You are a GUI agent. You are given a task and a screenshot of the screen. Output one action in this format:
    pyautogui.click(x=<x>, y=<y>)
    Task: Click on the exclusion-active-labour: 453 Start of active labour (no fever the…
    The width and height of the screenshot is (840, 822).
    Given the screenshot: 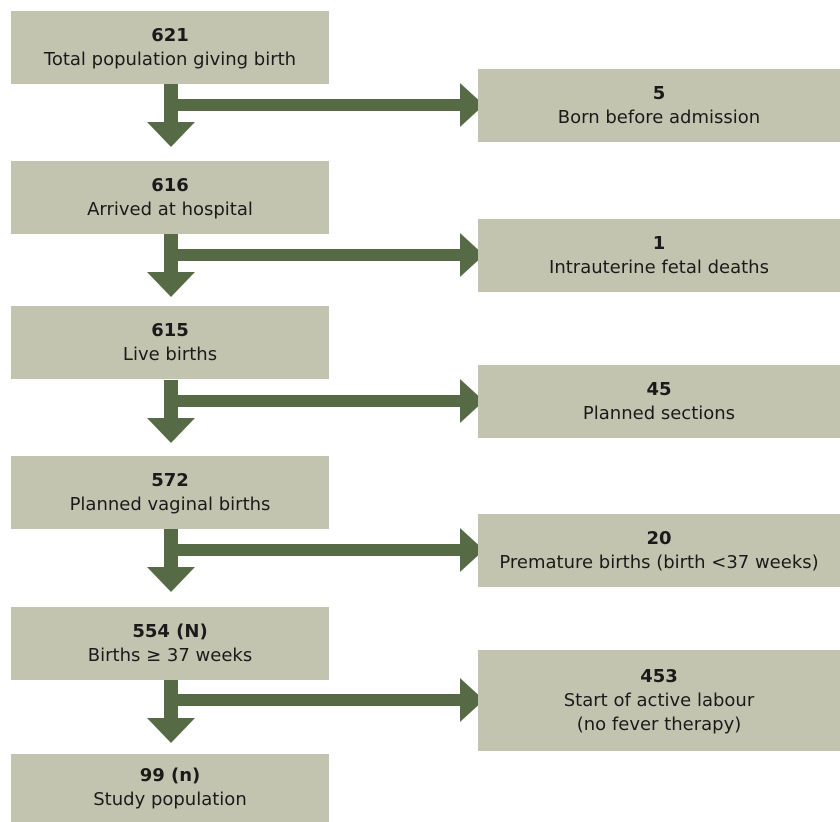 What is the action you would take?
    pyautogui.click(x=659, y=700)
    